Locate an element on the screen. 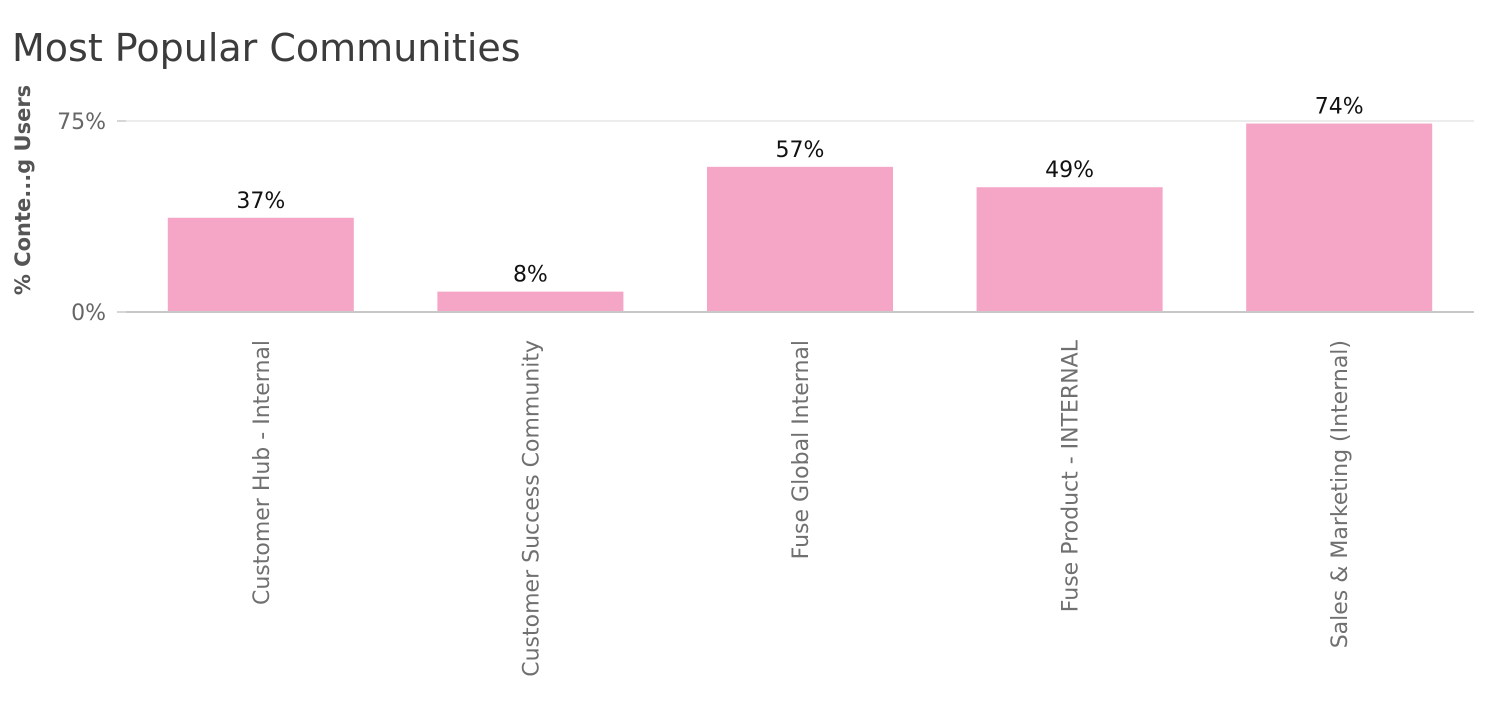 This screenshot has width=1490, height=716. chart-title: Most Popular Communities is located at coordinates (266, 48).